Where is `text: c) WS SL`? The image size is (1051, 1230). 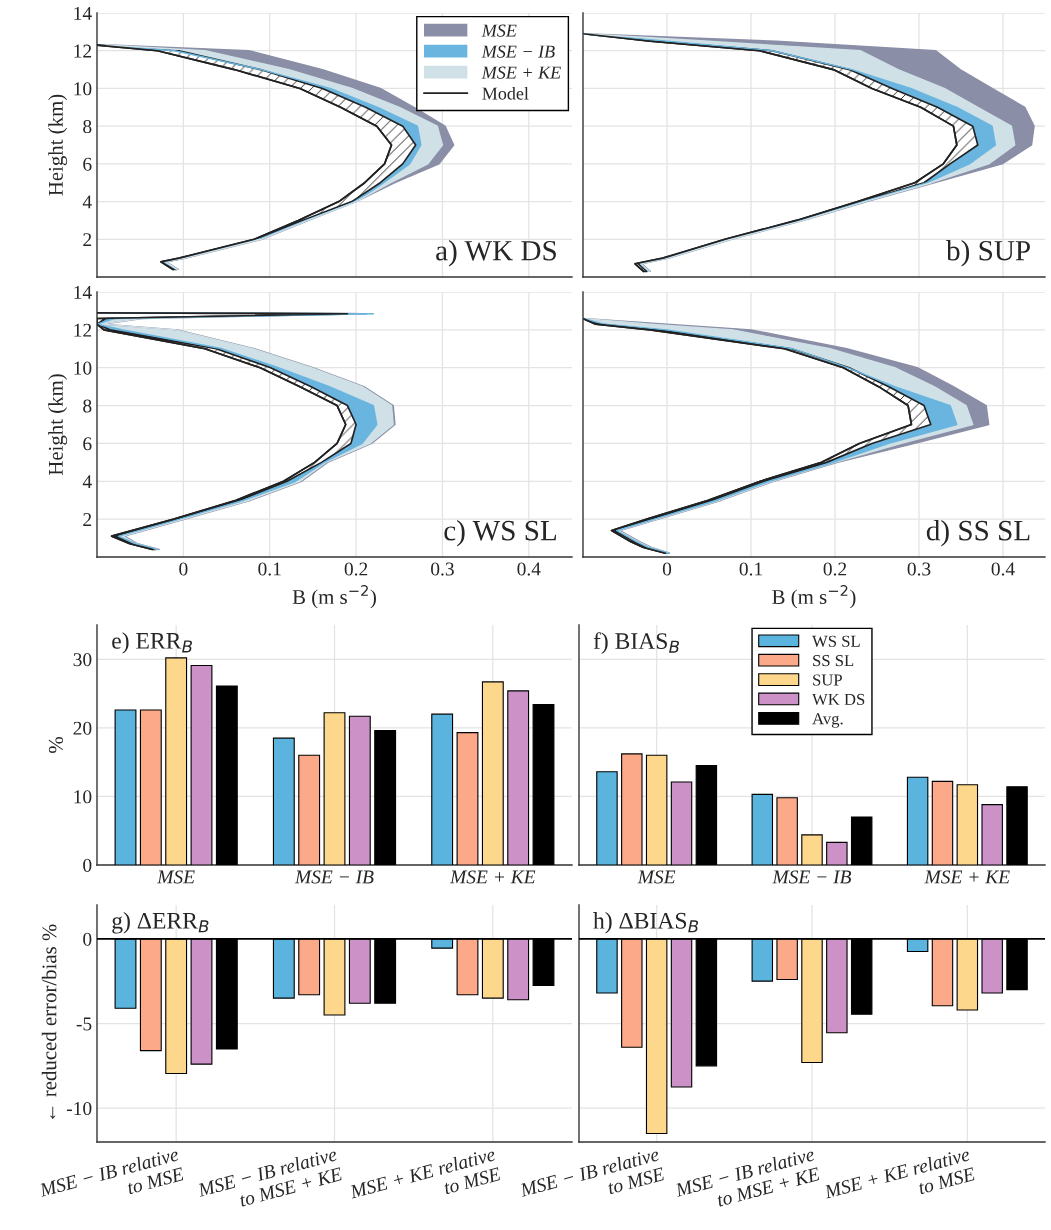 text: c) WS SL is located at coordinates (500, 533).